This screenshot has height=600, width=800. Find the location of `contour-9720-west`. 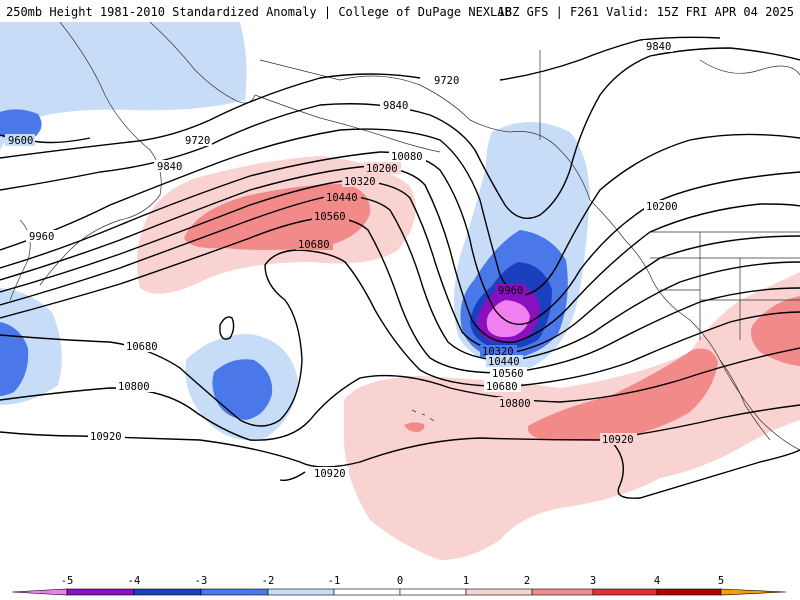

contour-9720-west is located at coordinates (210, 116).